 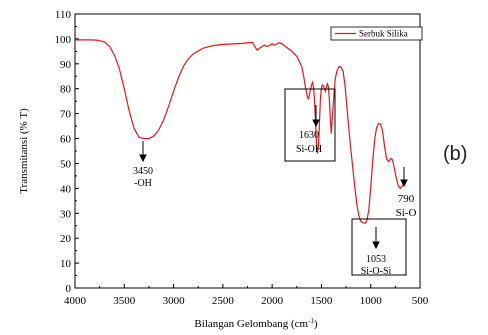 What do you see at coordinates (223, 301) in the screenshot?
I see `x-tick-label: 2500` at bounding box center [223, 301].